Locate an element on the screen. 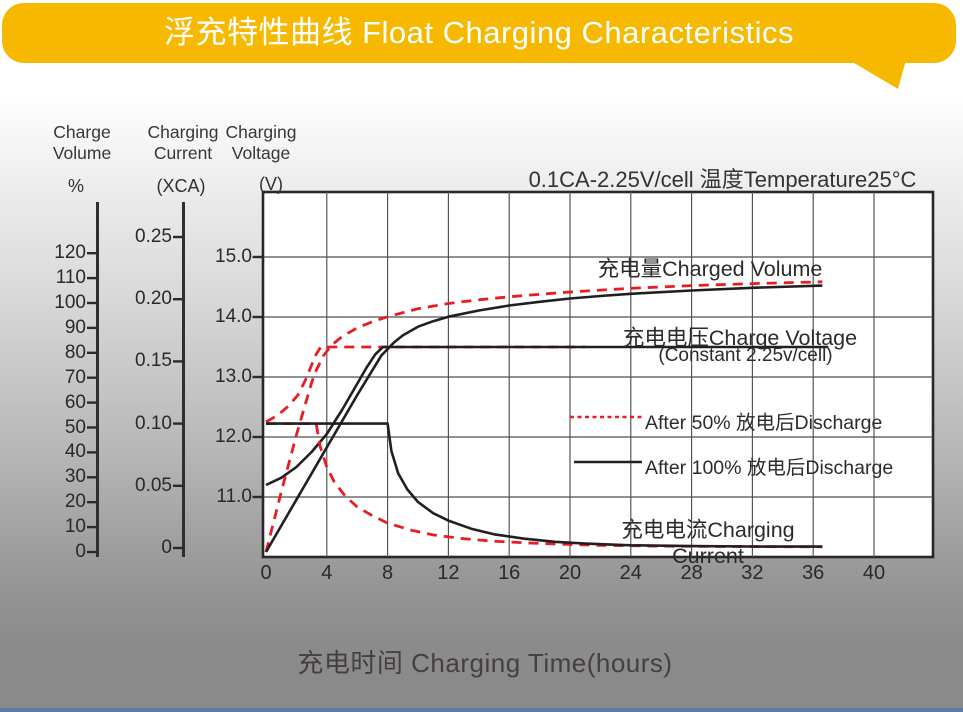 The height and width of the screenshot is (712, 963). volume-tick-label-50: 50 is located at coordinates (75, 427).